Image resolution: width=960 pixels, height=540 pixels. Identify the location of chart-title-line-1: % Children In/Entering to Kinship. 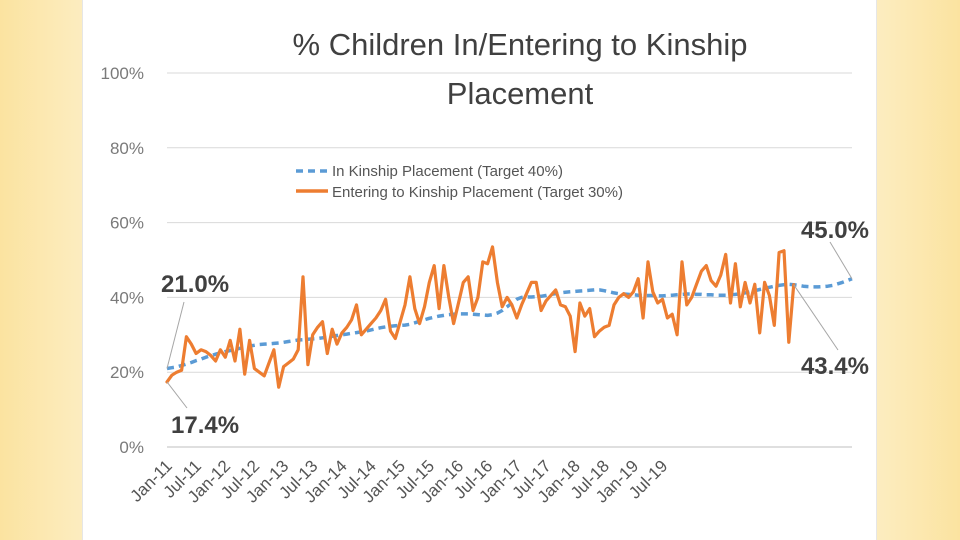
(520, 44).